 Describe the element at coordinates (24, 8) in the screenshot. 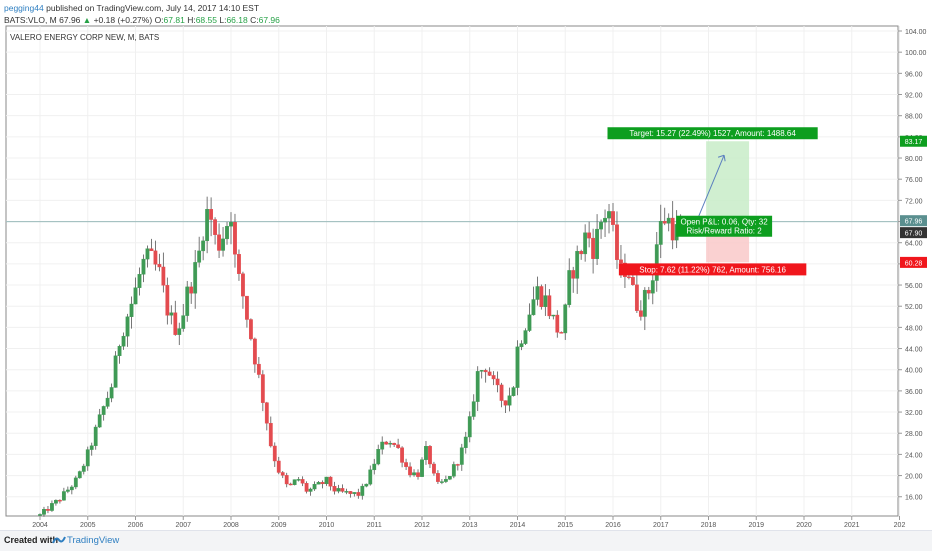

I see `author-name: pegging44` at that location.